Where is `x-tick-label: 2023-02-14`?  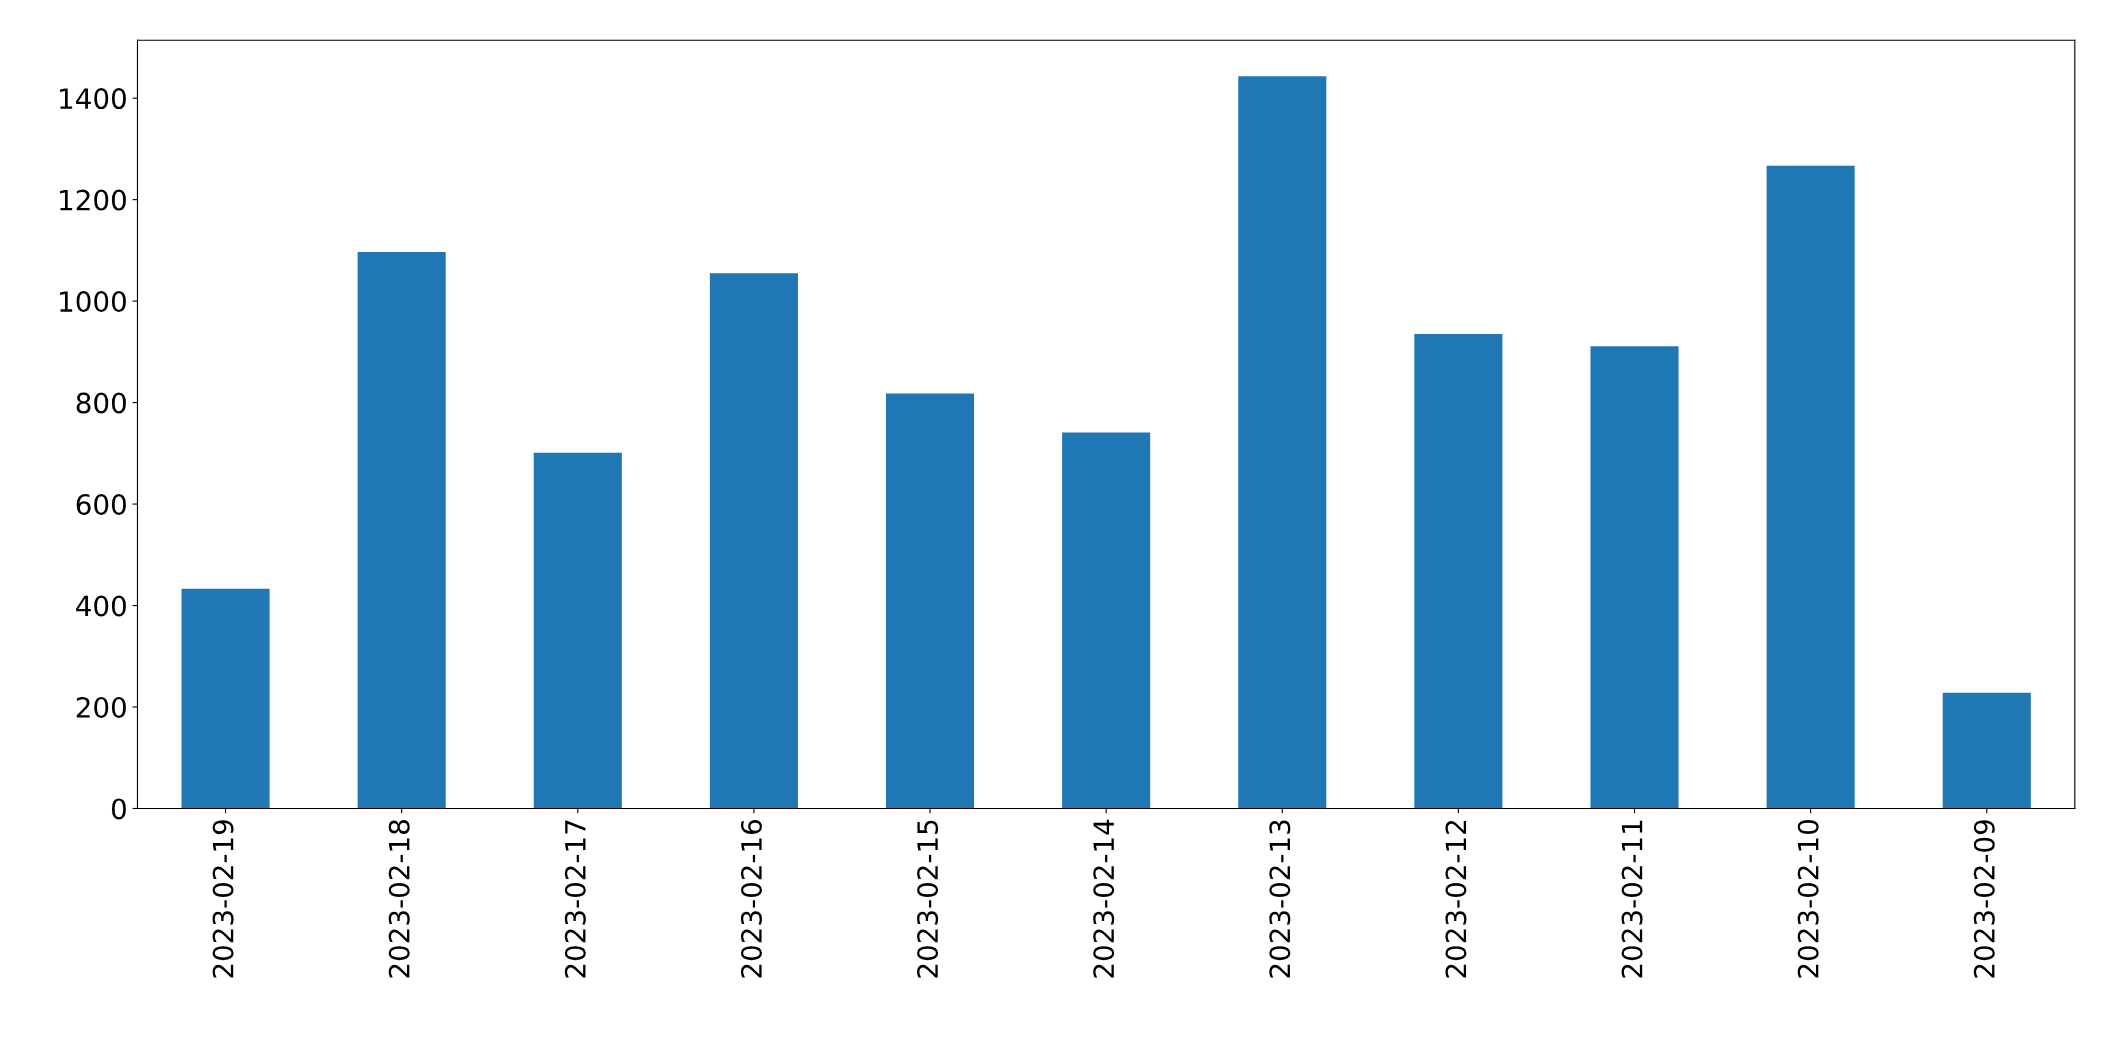
x-tick-label: 2023-02-14 is located at coordinates (1104, 898).